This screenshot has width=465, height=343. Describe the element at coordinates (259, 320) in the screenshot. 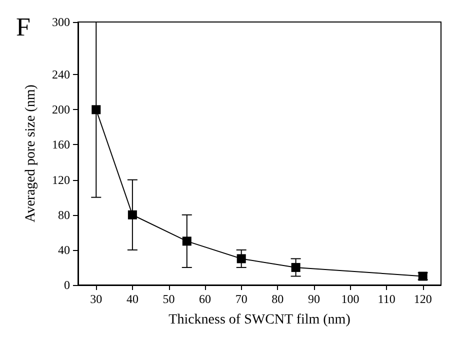

I see `x-axis-title: Thickness of SWCNT film (nm)` at that location.